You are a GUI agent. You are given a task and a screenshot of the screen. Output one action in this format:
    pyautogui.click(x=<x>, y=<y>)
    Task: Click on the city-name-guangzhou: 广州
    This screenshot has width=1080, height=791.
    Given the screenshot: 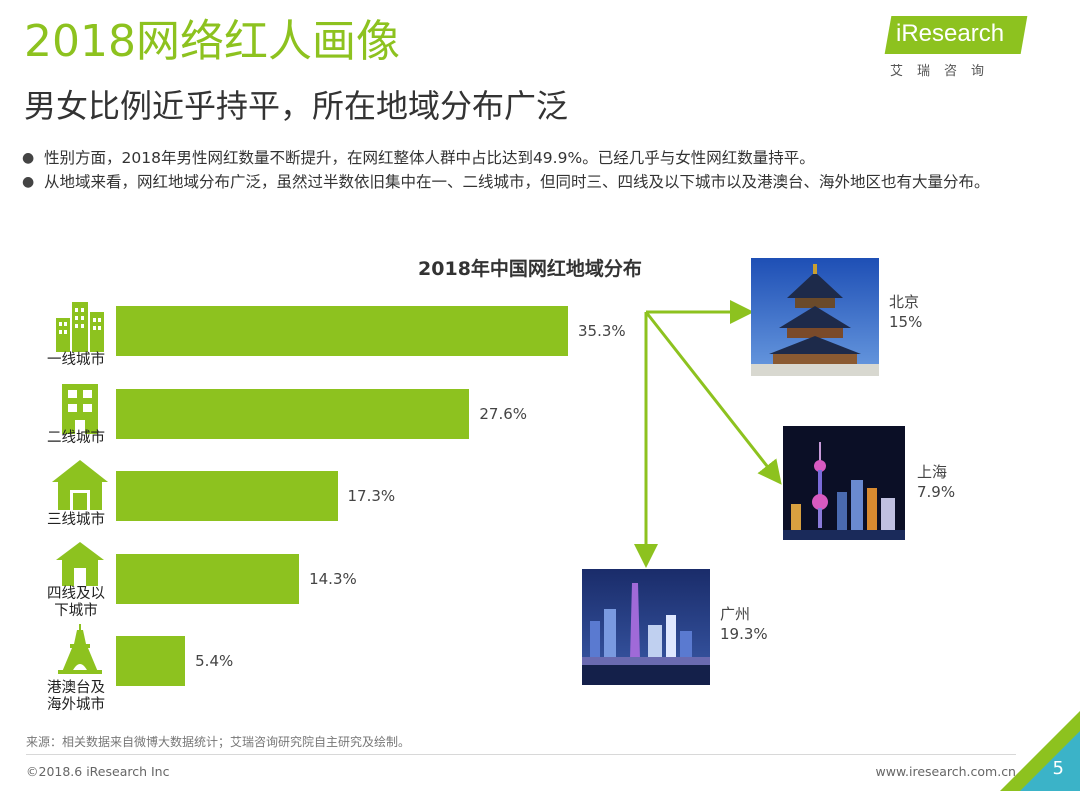 What is the action you would take?
    pyautogui.click(x=735, y=614)
    